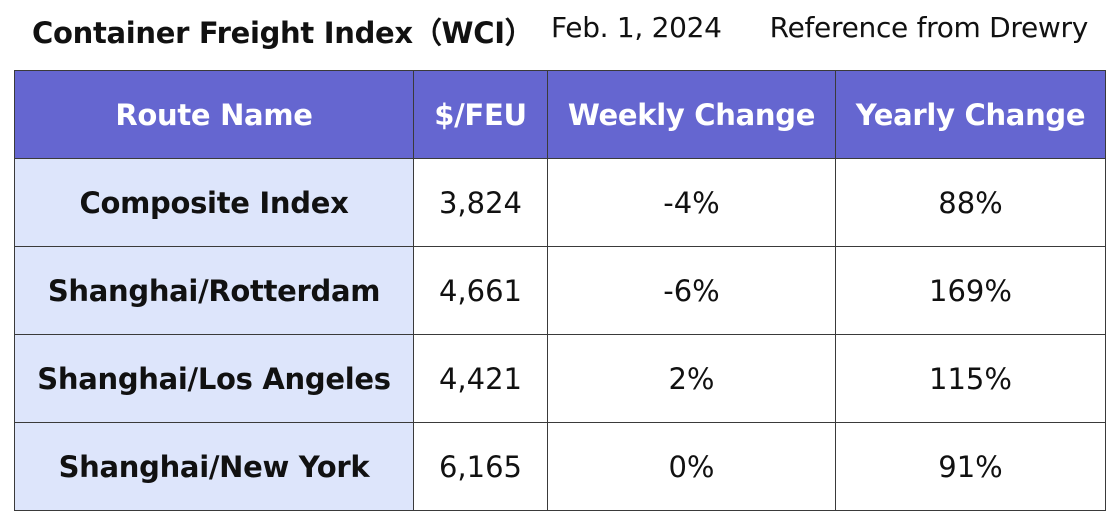  I want to click on price-per-feu-cell: 6,165, so click(480, 466).